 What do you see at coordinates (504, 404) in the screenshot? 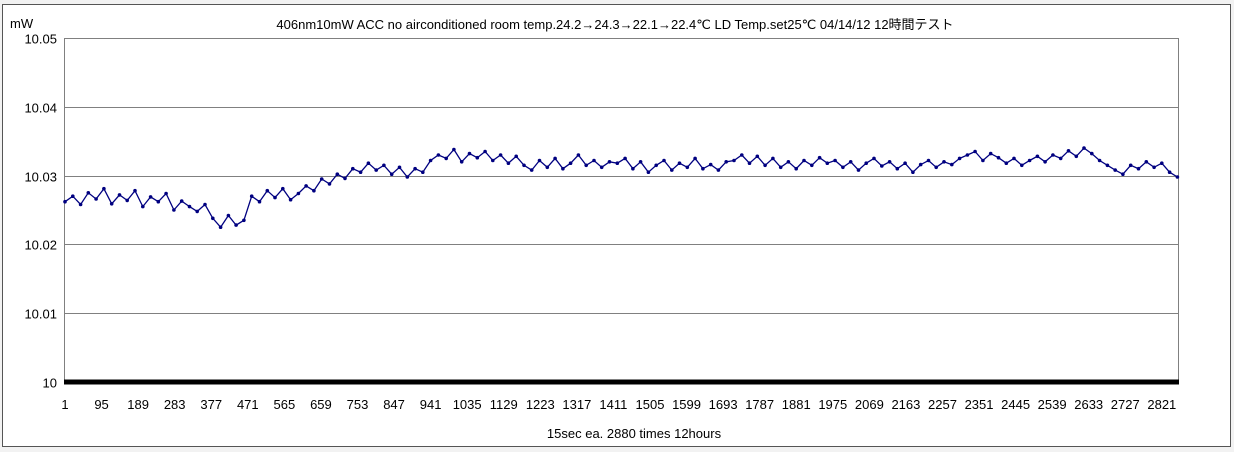
I see `x-tick-label: 1129` at bounding box center [504, 404].